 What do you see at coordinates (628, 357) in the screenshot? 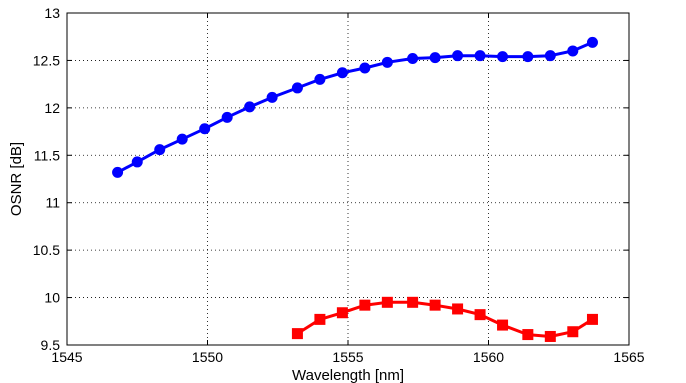
I see `x-tick-label: 1565` at bounding box center [628, 357].